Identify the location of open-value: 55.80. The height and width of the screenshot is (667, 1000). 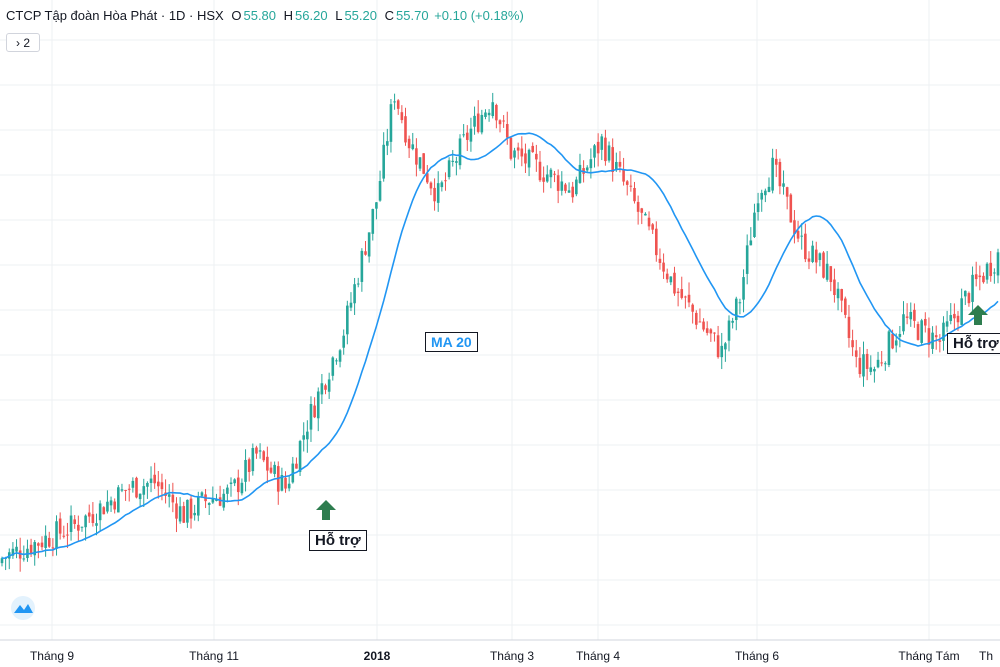
(260, 15).